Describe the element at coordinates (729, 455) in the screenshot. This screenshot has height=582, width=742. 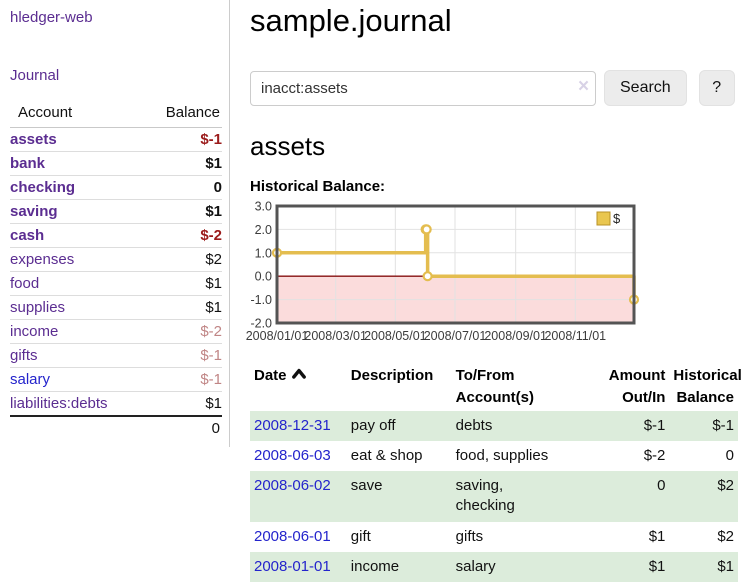
I see `txn-balance: 0` at that location.